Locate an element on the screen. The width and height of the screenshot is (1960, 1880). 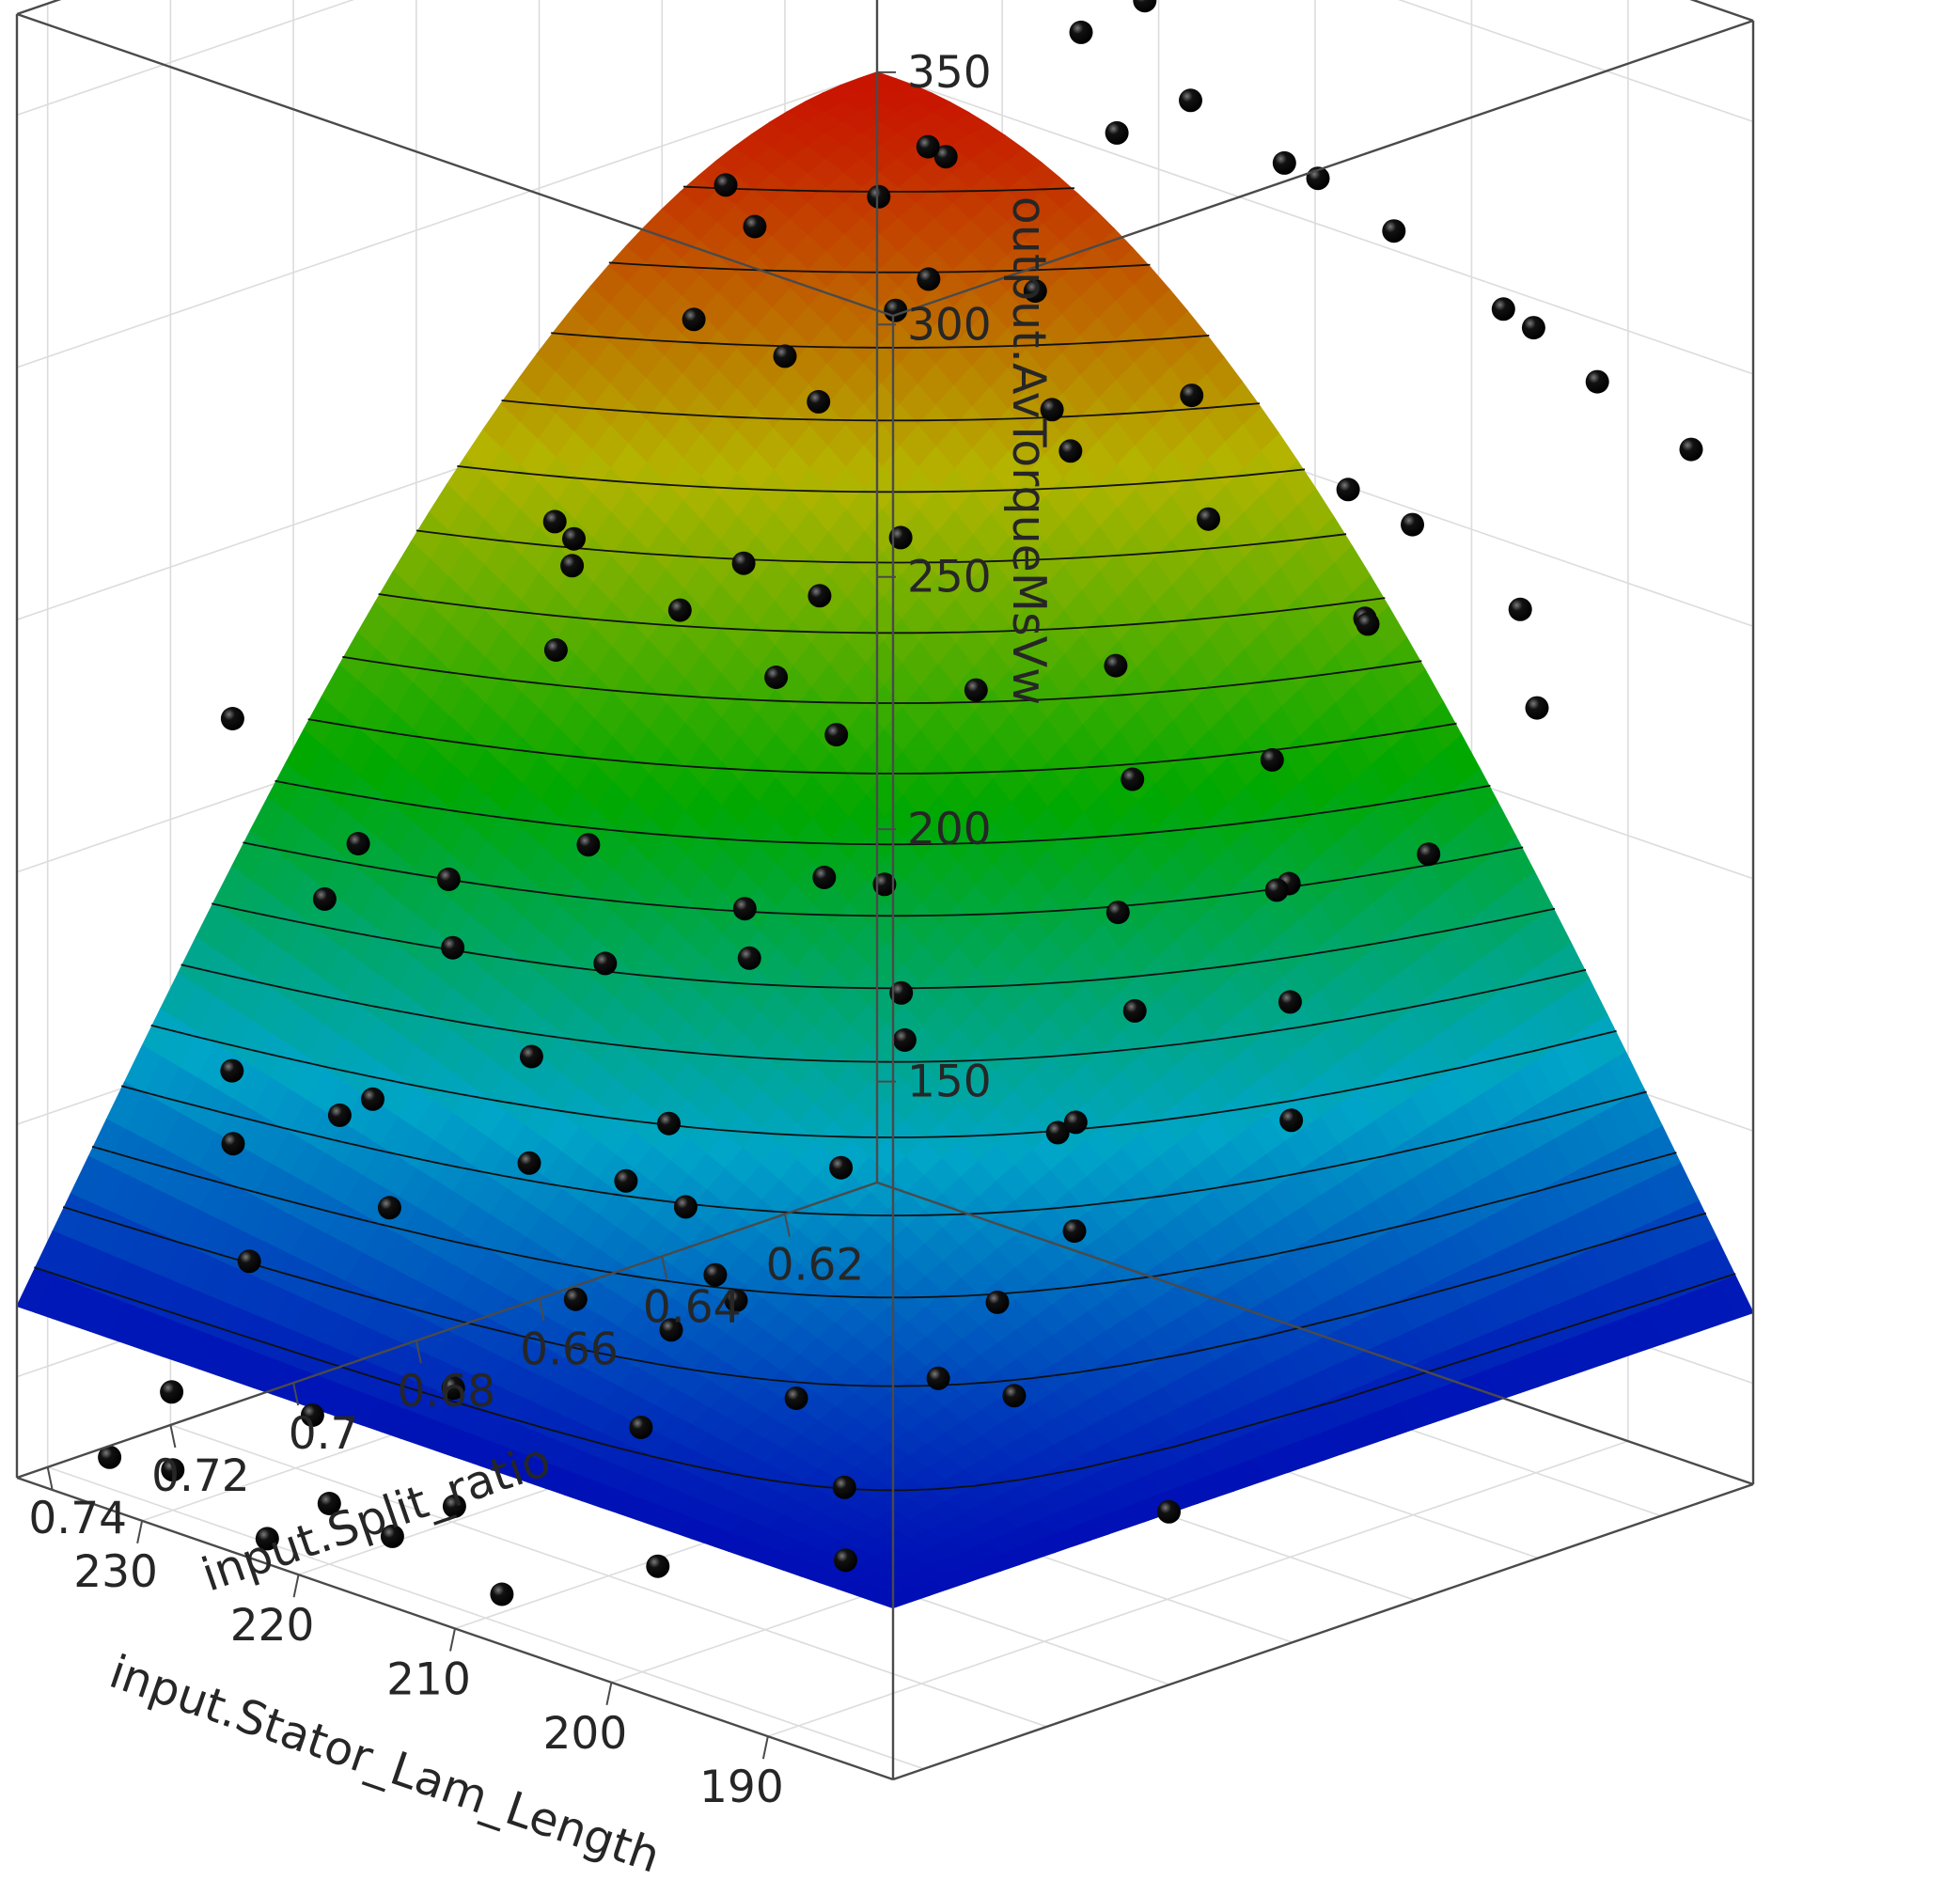
z-axis-title: output.AvTorqueMsVw is located at coordinates (1029, 450).